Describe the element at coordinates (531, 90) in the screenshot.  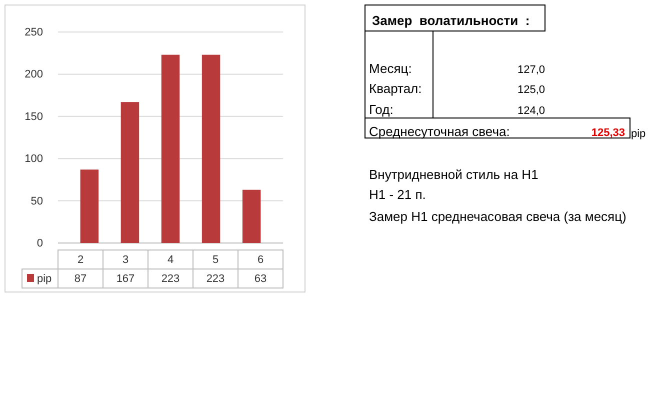
I see `text: 125,0` at that location.